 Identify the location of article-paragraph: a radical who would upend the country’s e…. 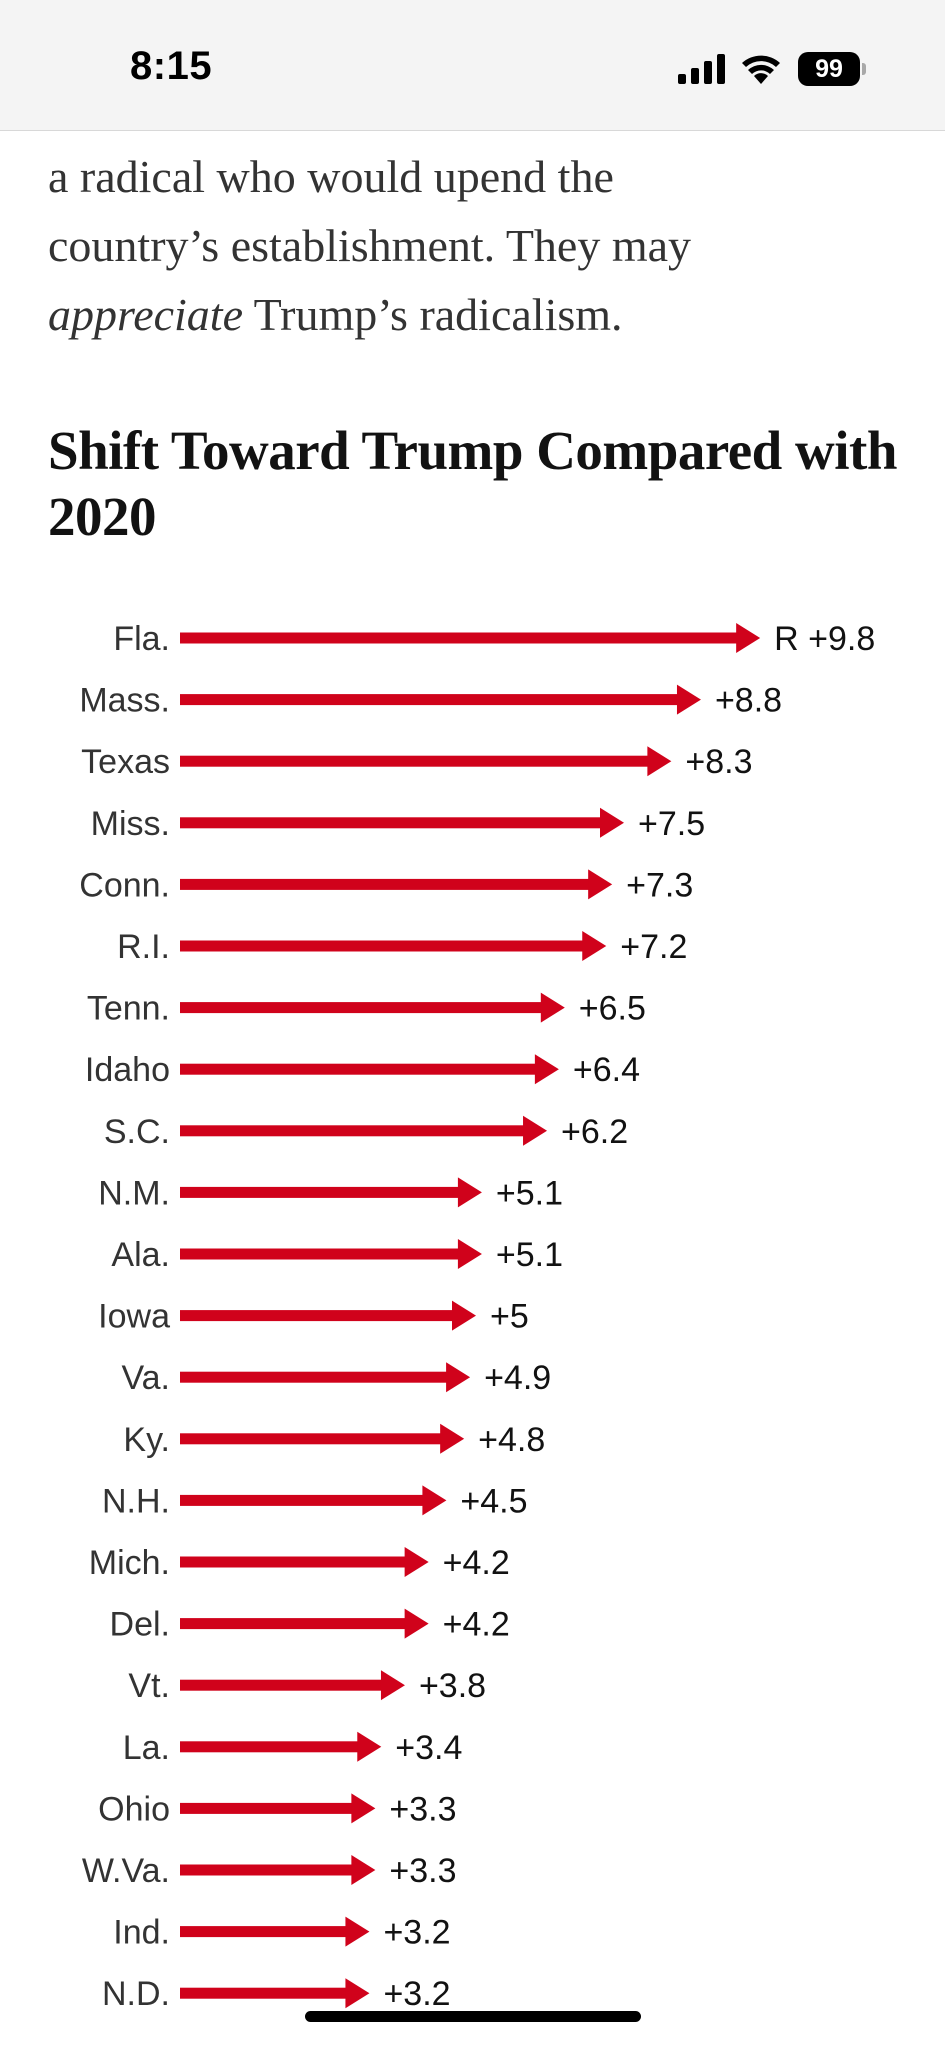
(478, 245).